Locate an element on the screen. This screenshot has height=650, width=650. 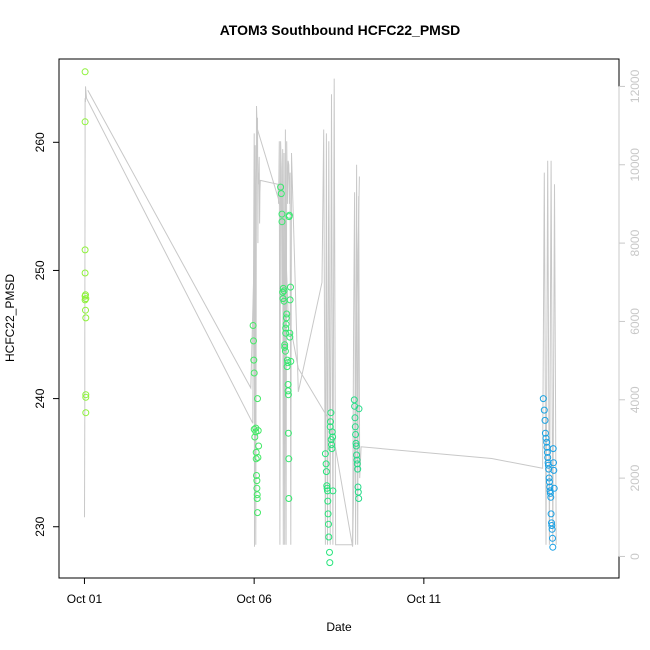
y2-tick-label: 12000 is located at coordinates (635, 86).